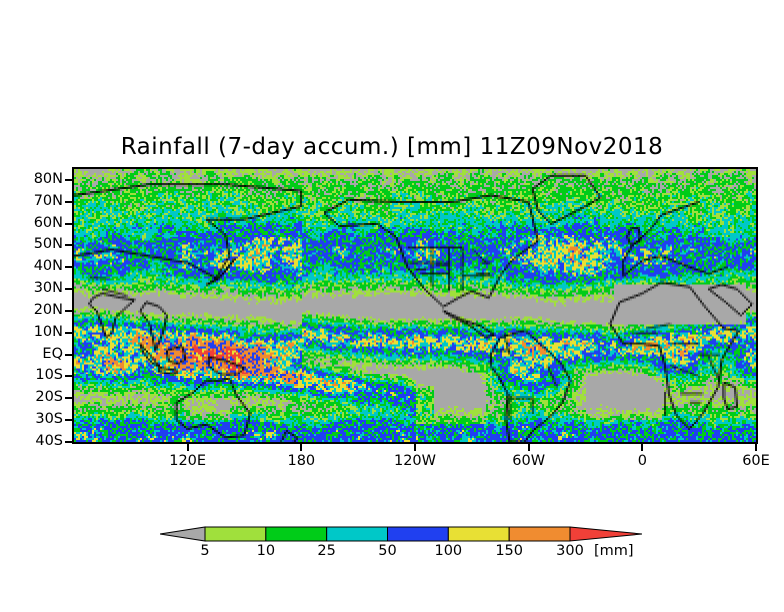 This screenshot has width=784, height=612. I want to click on y-axis-label: 40N, so click(48, 266).